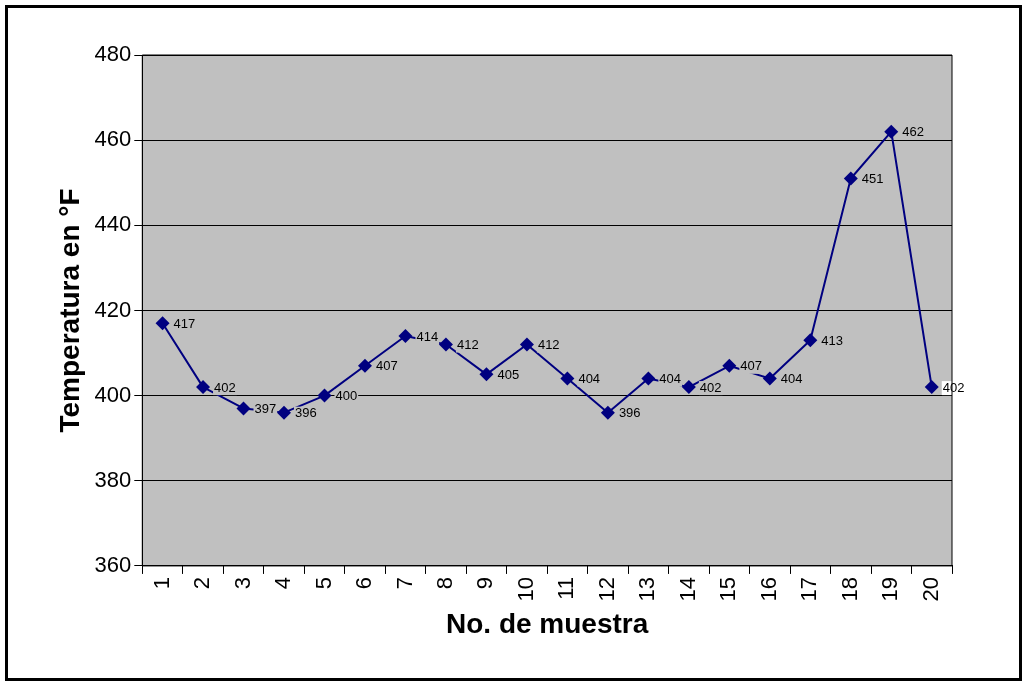 Image resolution: width=1027 pixels, height=686 pixels. What do you see at coordinates (283, 583) in the screenshot?
I see `x-tick-label: 4` at bounding box center [283, 583].